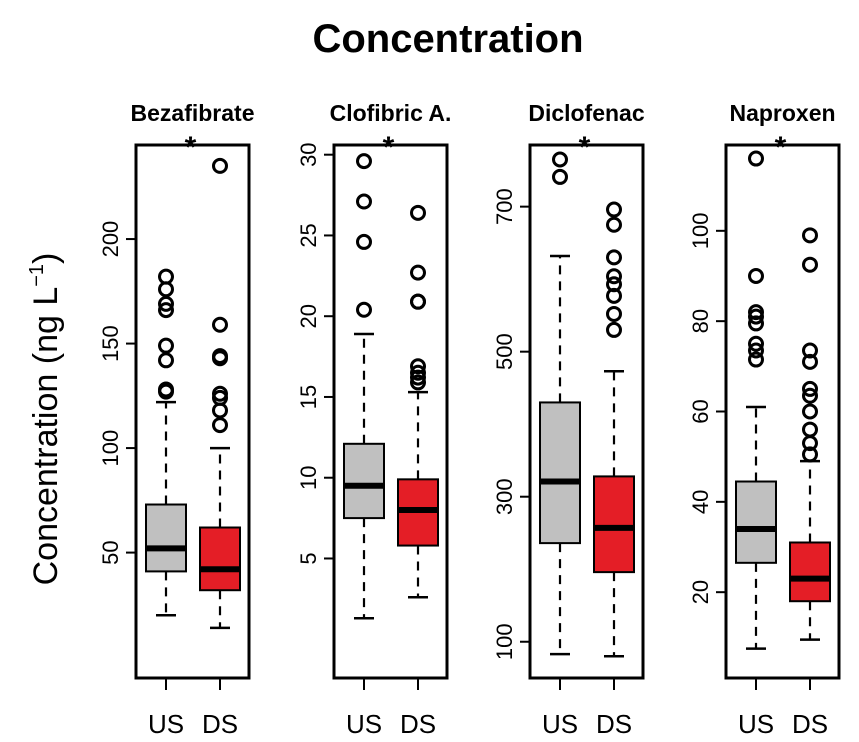 The width and height of the screenshot is (859, 742). Describe the element at coordinates (391, 113) in the screenshot. I see `panel-title: Clofibric A.` at that location.